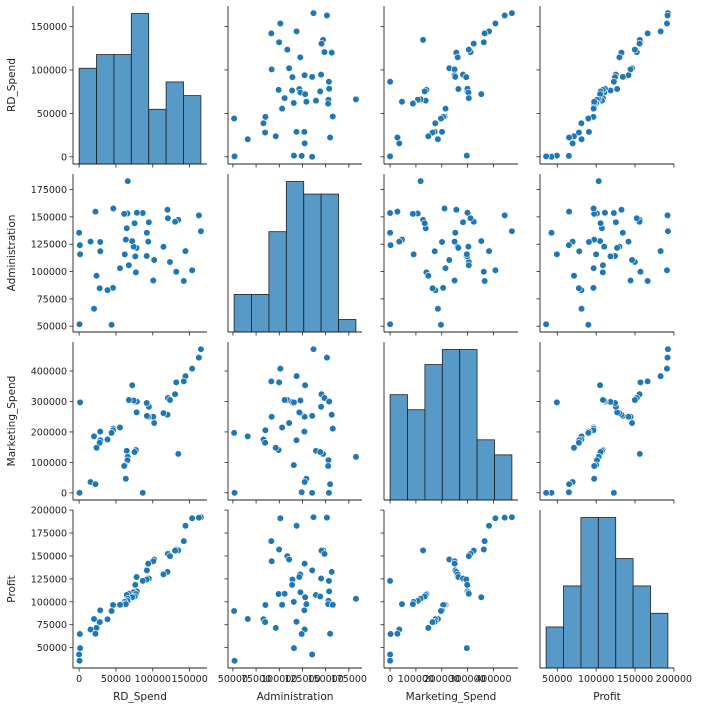  What do you see at coordinates (49, 511) in the screenshot?
I see `y-tick-label: 200000` at bounding box center [49, 511].